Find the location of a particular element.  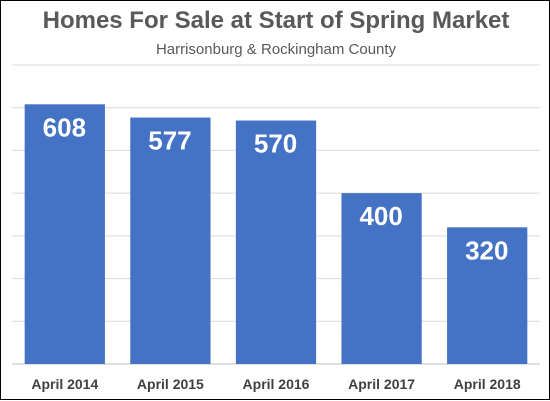

chart-title: Homes For Sale at Start of Spring Market is located at coordinates (276, 20).